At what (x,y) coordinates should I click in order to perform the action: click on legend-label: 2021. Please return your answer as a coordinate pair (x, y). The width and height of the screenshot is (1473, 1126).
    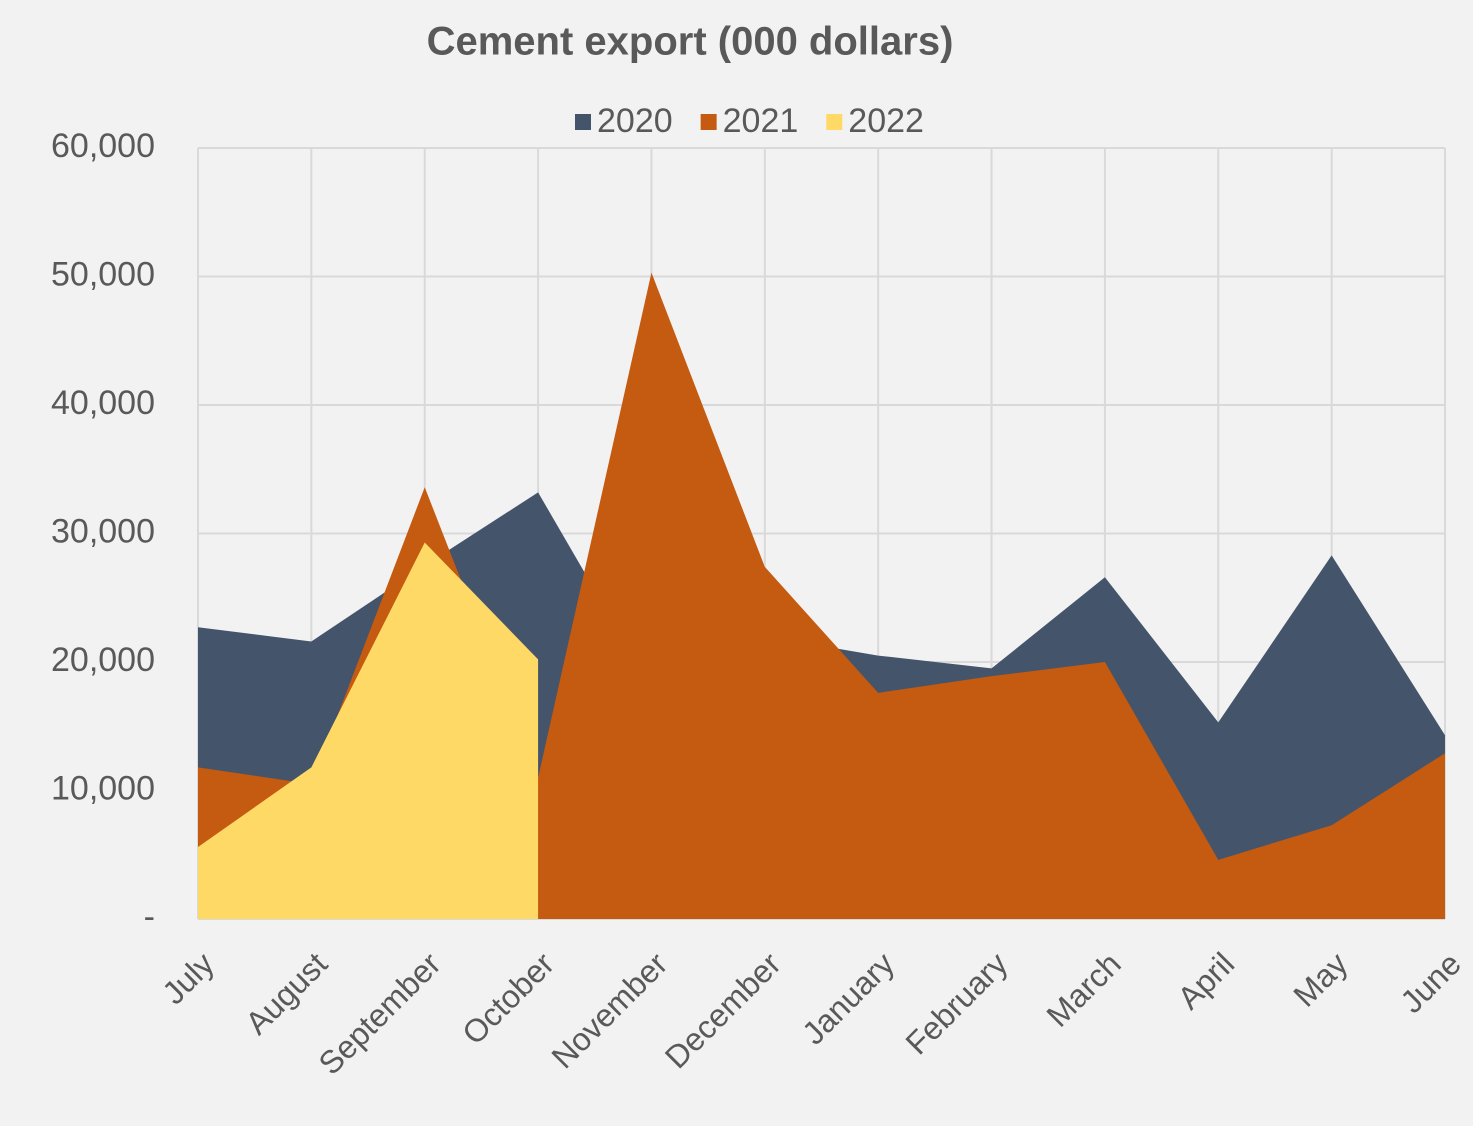
    Looking at the image, I should click on (761, 121).